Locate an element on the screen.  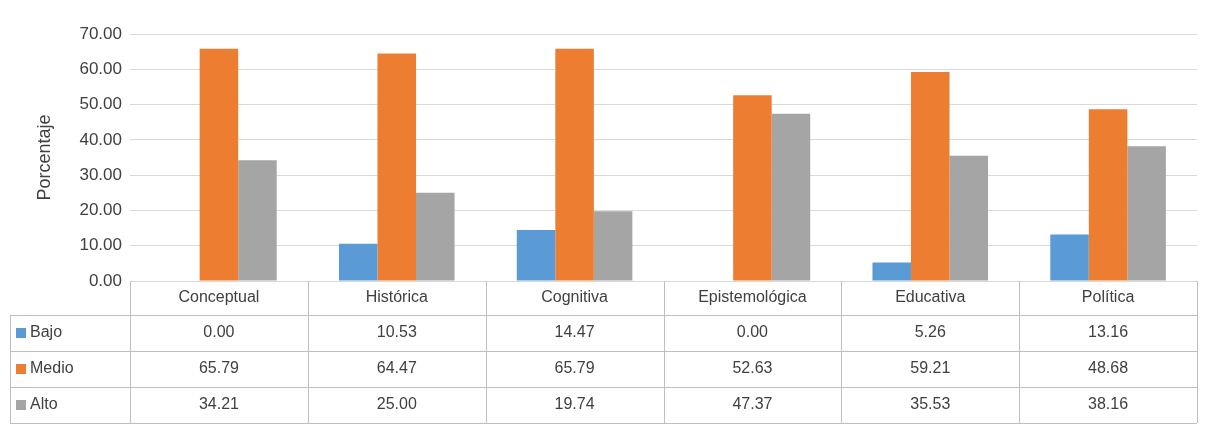
text: 19.74 is located at coordinates (574, 404).